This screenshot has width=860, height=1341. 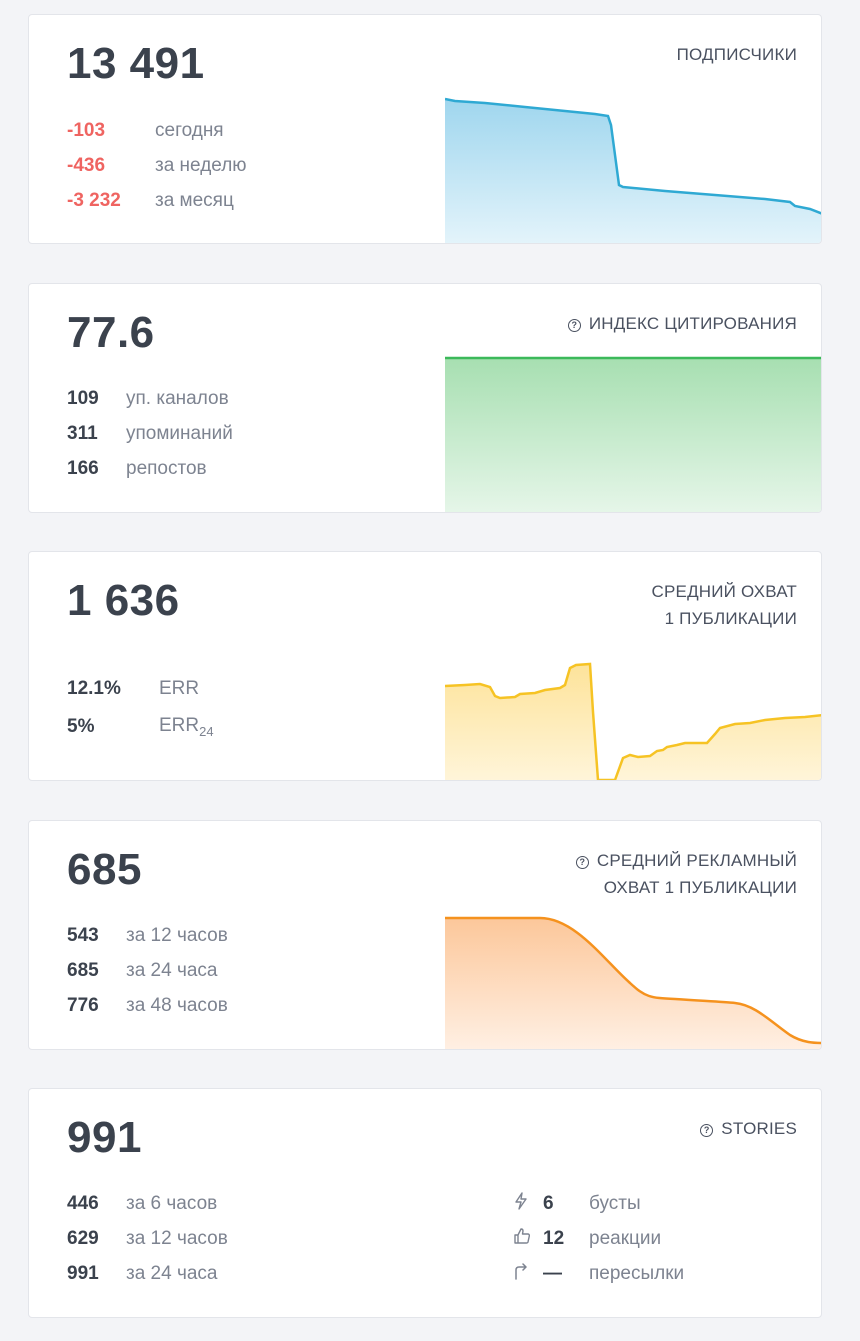 What do you see at coordinates (637, 1273) in the screenshot?
I see `forwards-label: пересылки` at bounding box center [637, 1273].